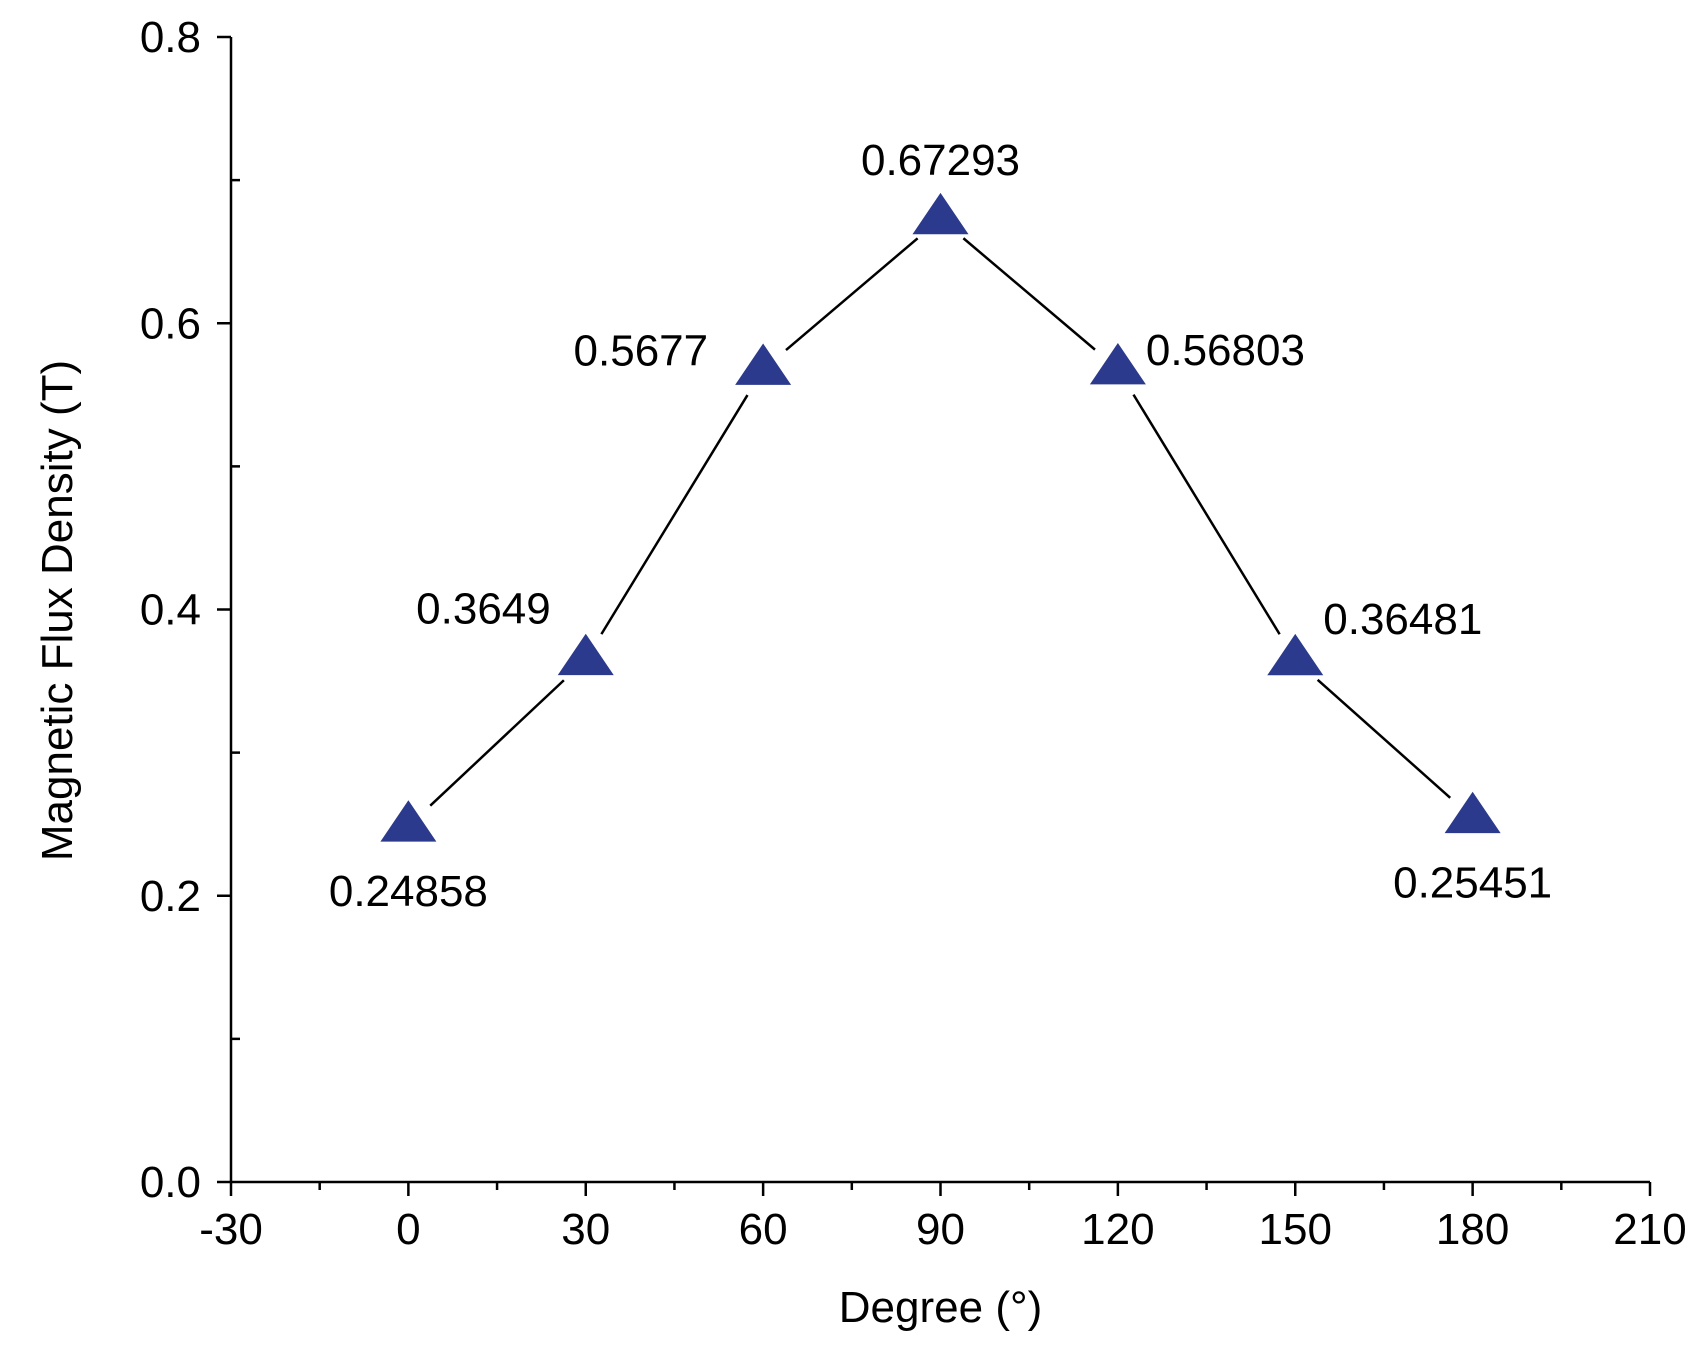  Describe the element at coordinates (170, 37) in the screenshot. I see `y-tick-label: 0.8` at that location.